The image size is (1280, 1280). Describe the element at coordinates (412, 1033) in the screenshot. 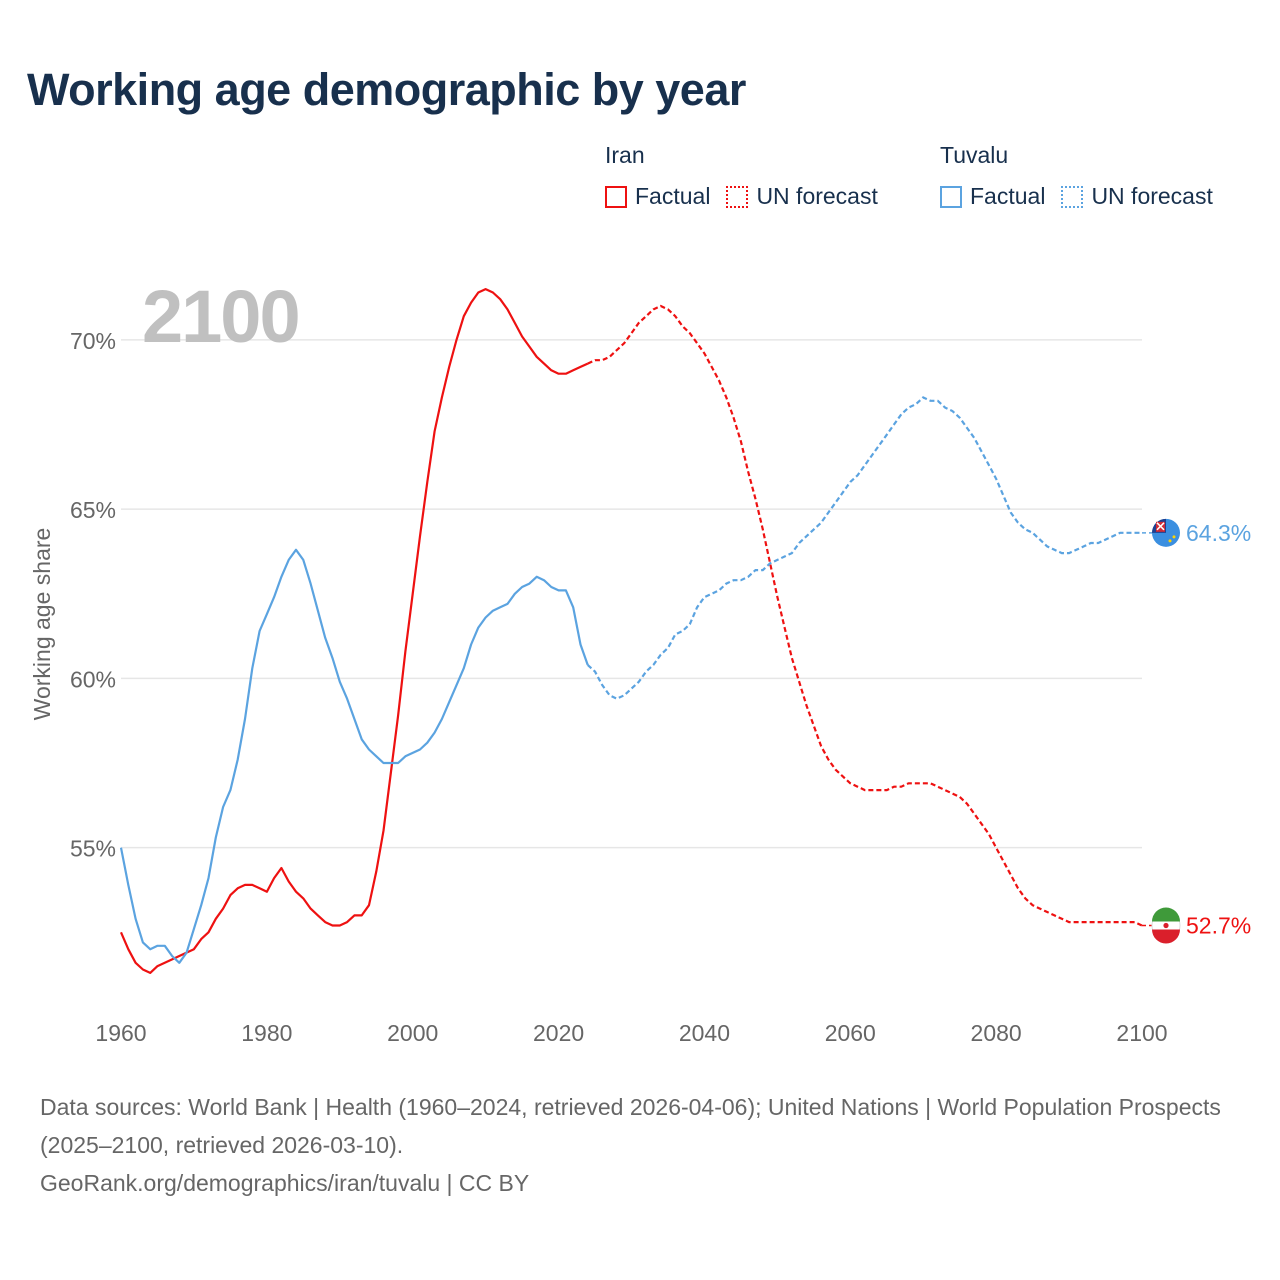

I see `x-tick-label: 2000` at that location.